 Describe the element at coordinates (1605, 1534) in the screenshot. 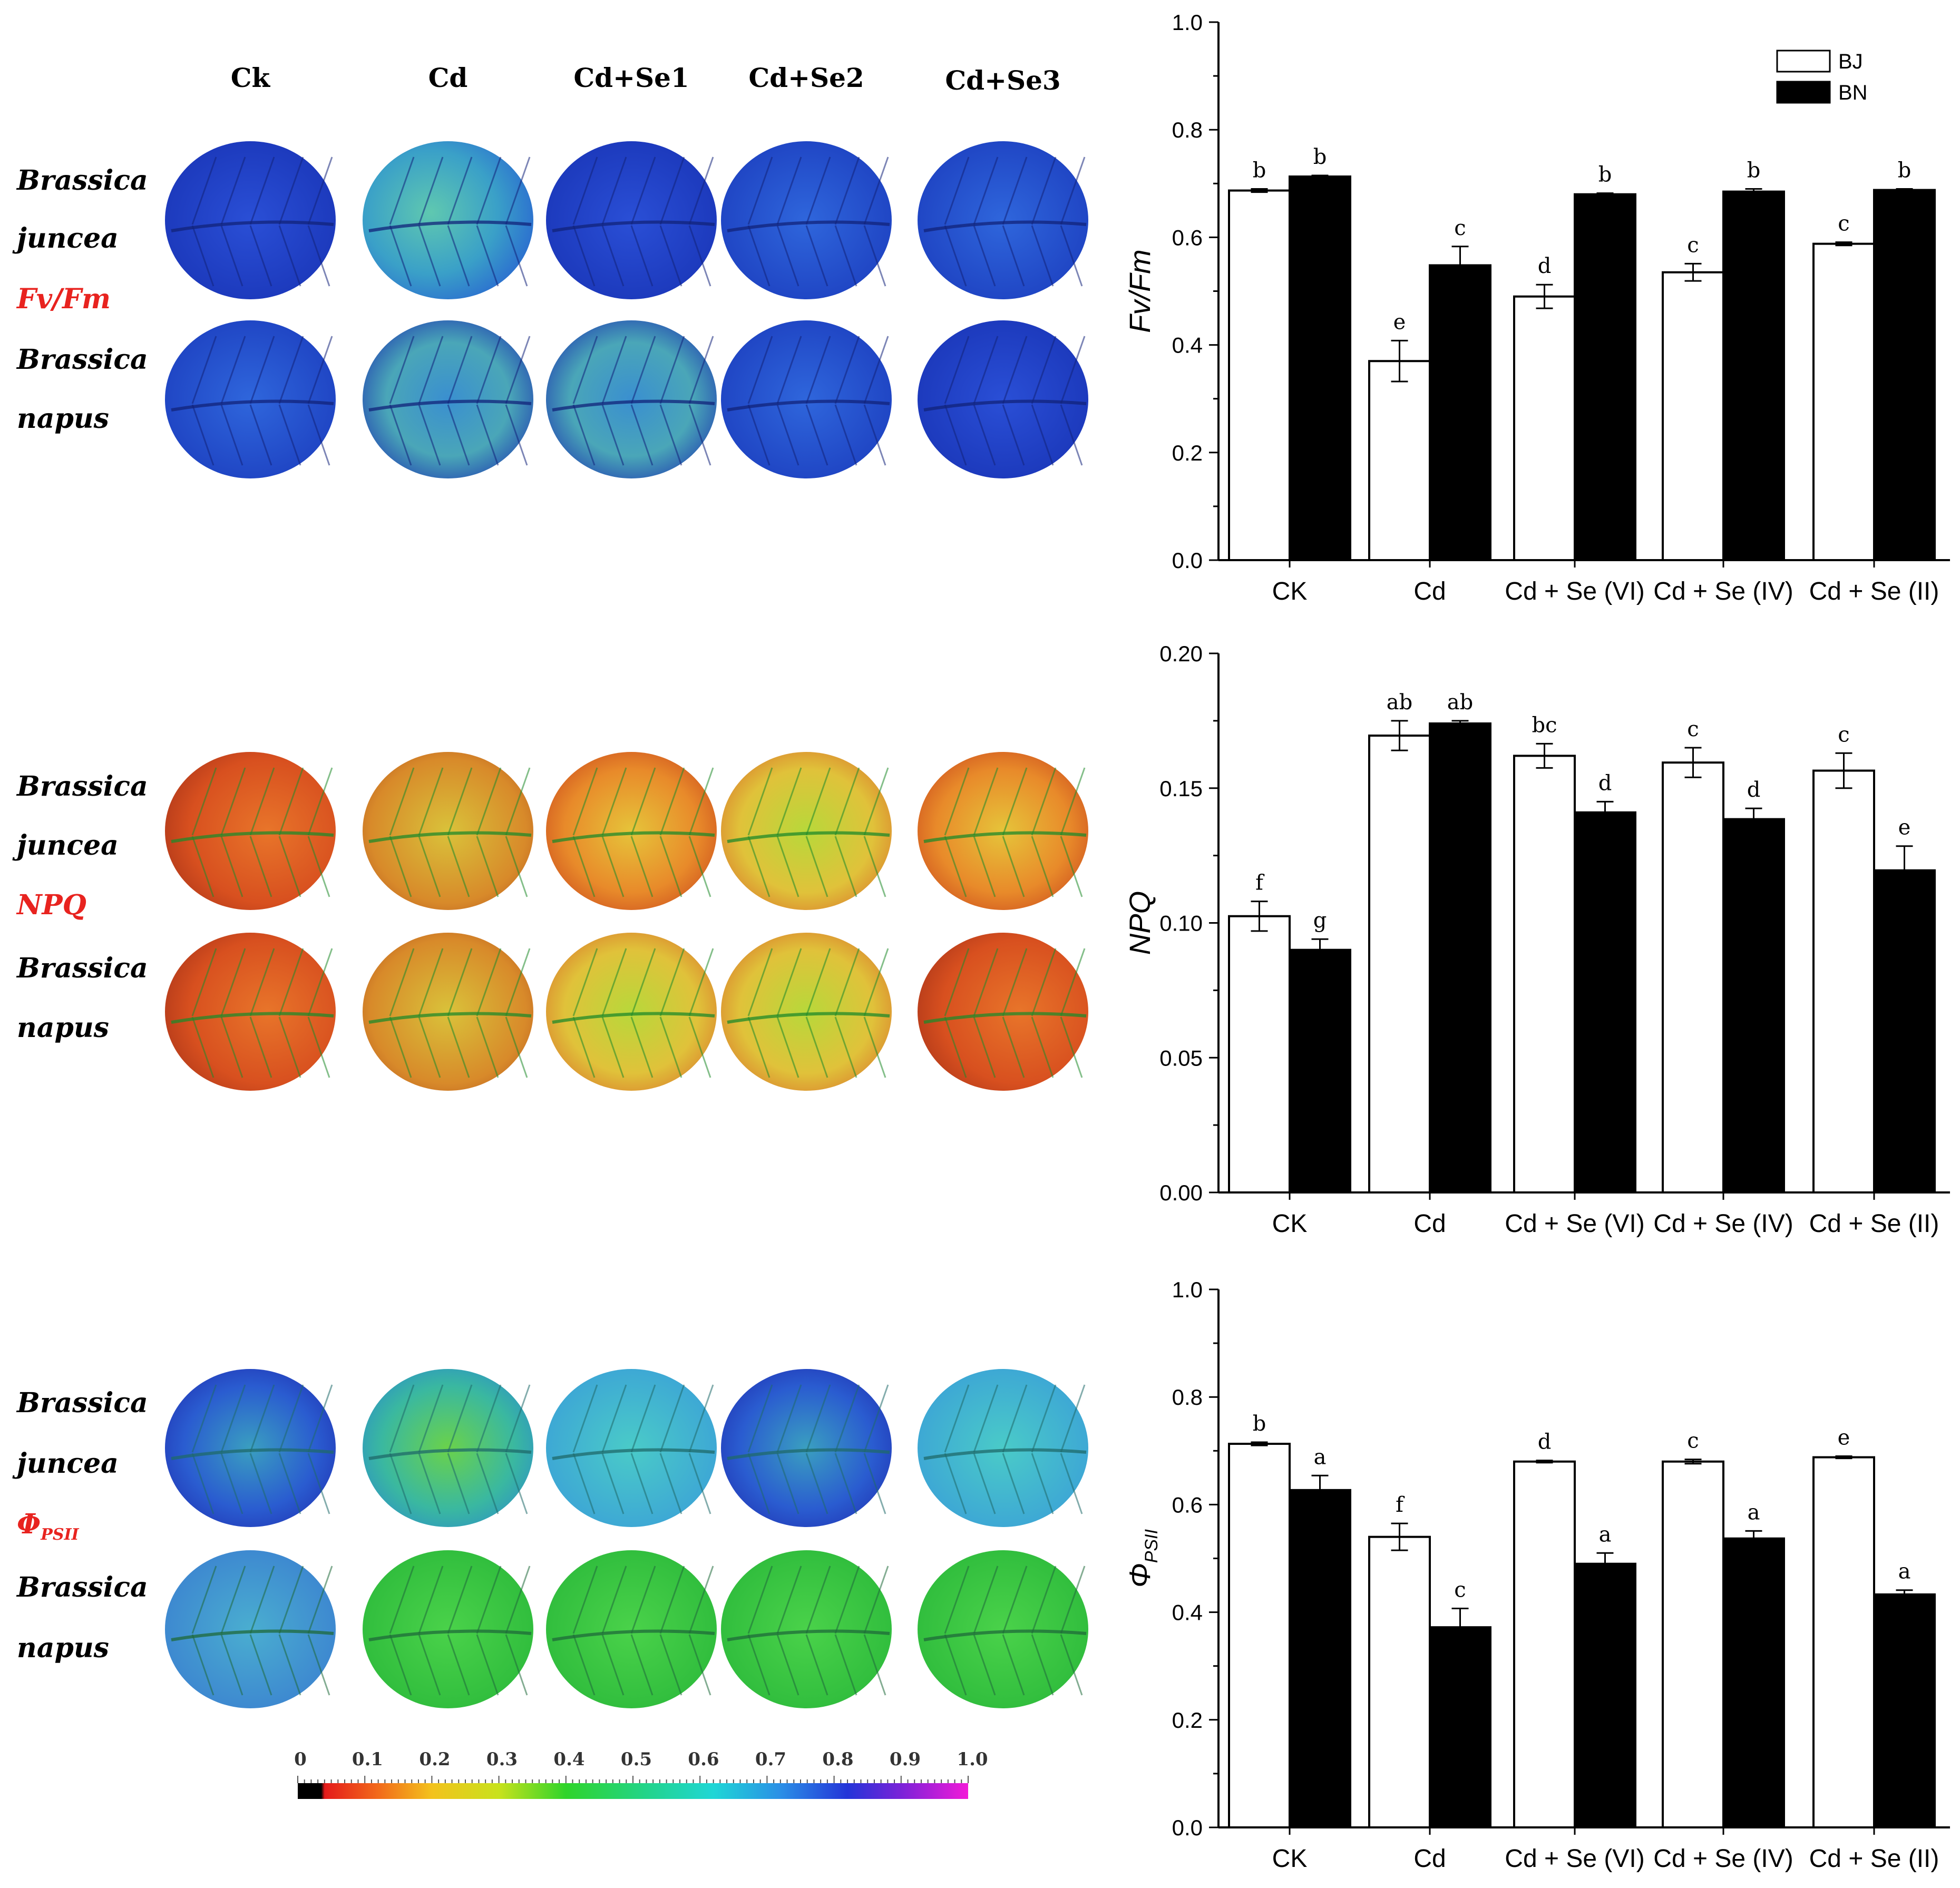

I see `significance-letter: a` at that location.